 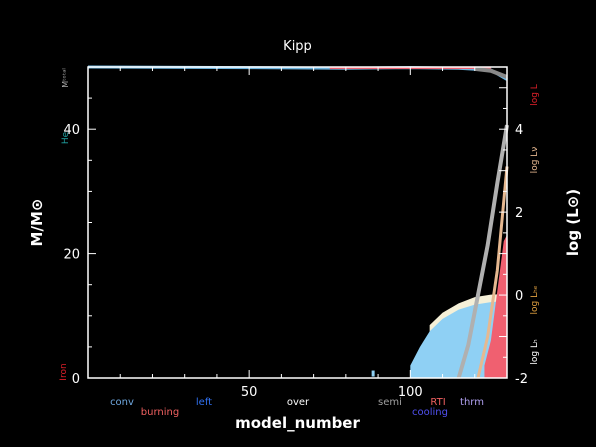 I want to click on x-tick-label: 50, so click(x=249, y=392).